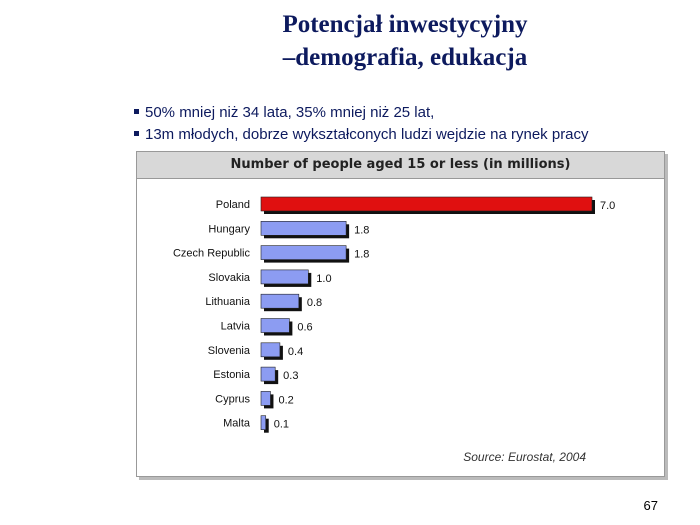 The width and height of the screenshot is (700, 525). What do you see at coordinates (314, 303) in the screenshot?
I see `value-label: 0.8` at bounding box center [314, 303].